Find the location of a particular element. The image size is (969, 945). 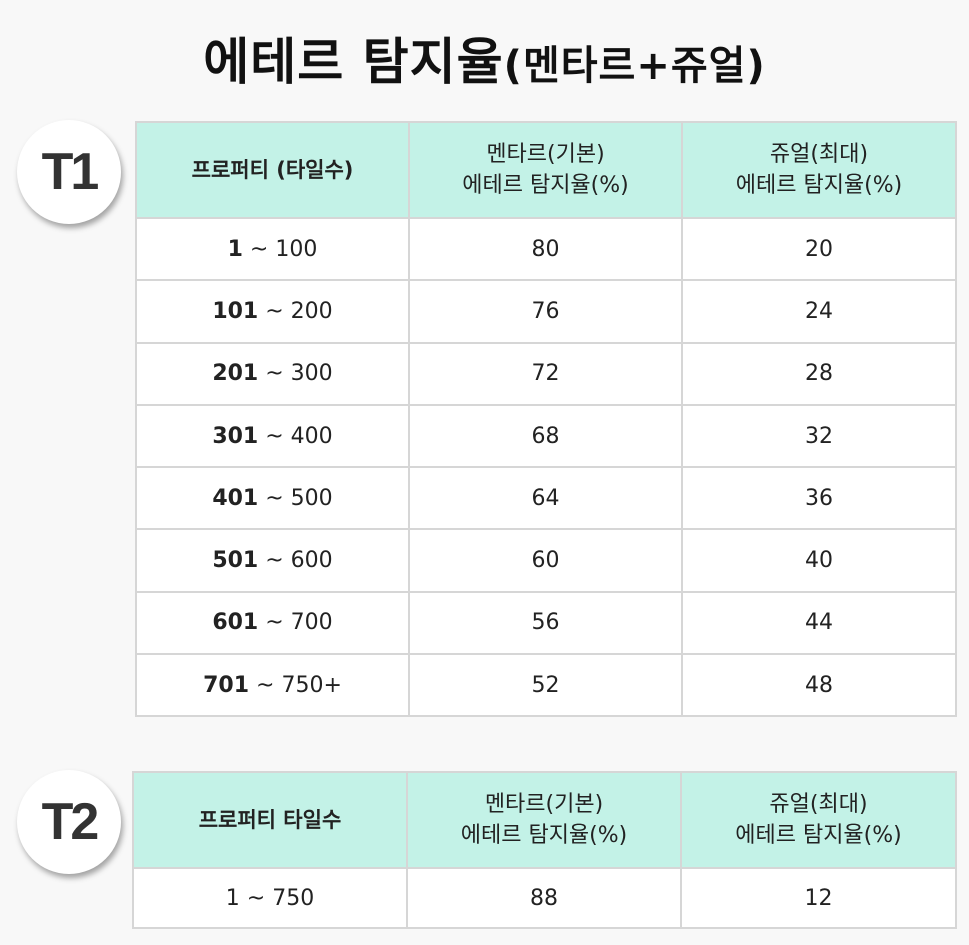

cell-range: 601 ~ 700 is located at coordinates (272, 623).